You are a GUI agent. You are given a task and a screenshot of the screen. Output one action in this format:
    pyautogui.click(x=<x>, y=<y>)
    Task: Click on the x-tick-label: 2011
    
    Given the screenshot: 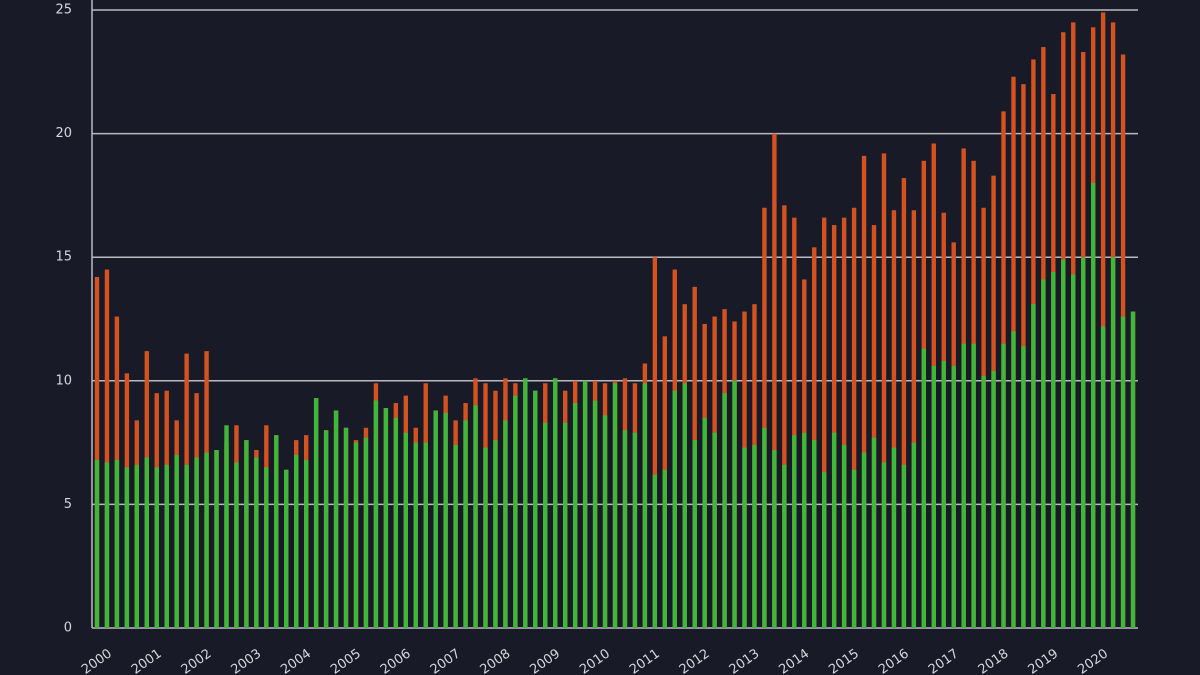 What is the action you would take?
    pyautogui.click(x=645, y=660)
    